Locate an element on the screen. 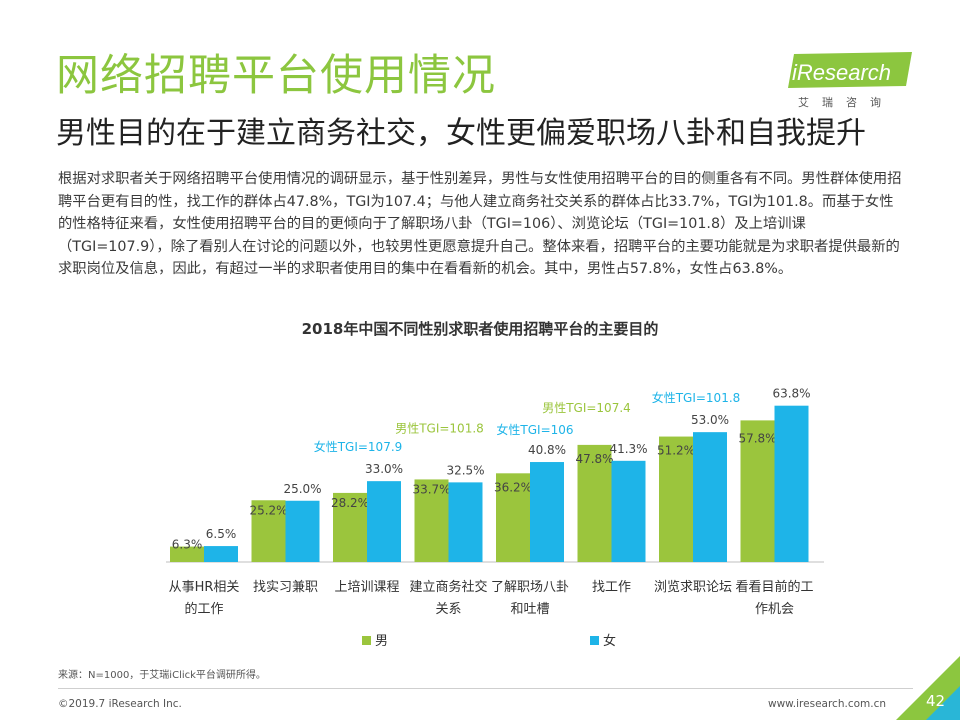 Image resolution: width=960 pixels, height=720 pixels. tgi-annotation-4: 女性TGI=101.8 is located at coordinates (696, 397).